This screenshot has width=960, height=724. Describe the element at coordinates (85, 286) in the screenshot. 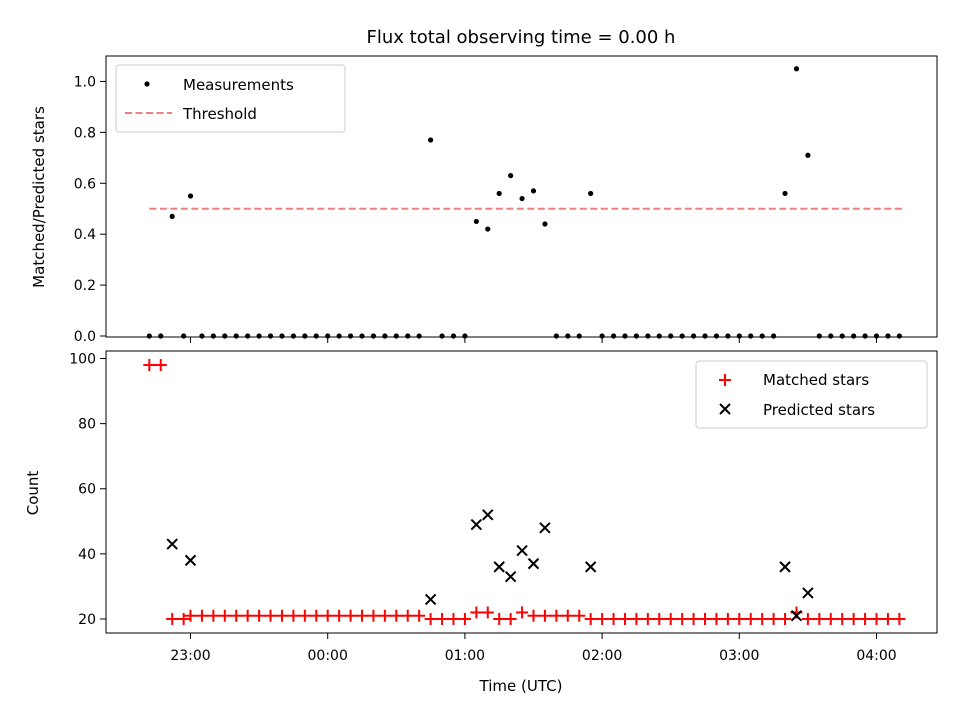

I see `top-y-tick-label: 0.2` at that location.